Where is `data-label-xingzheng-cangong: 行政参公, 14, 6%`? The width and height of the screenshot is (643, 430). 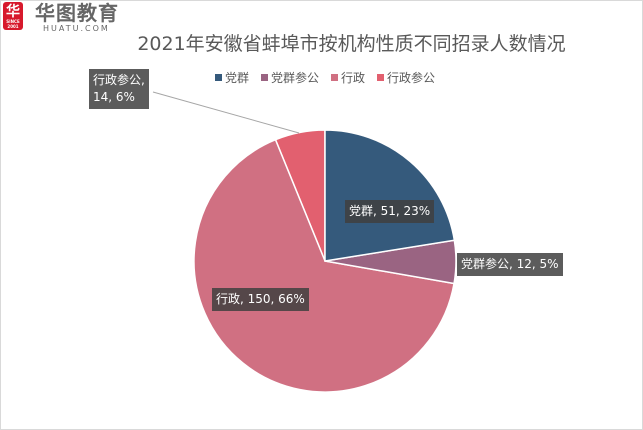 data-label-xingzheng-cangong: 行政参公, 14, 6% is located at coordinates (119, 89).